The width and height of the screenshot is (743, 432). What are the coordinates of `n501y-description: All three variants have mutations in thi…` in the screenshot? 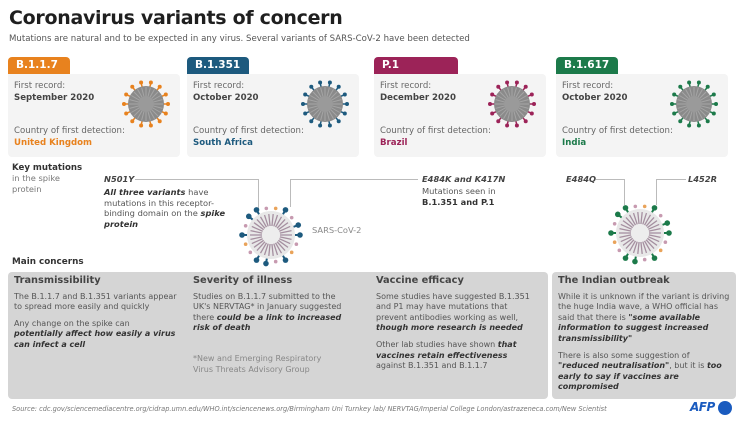 It's located at (165, 208).